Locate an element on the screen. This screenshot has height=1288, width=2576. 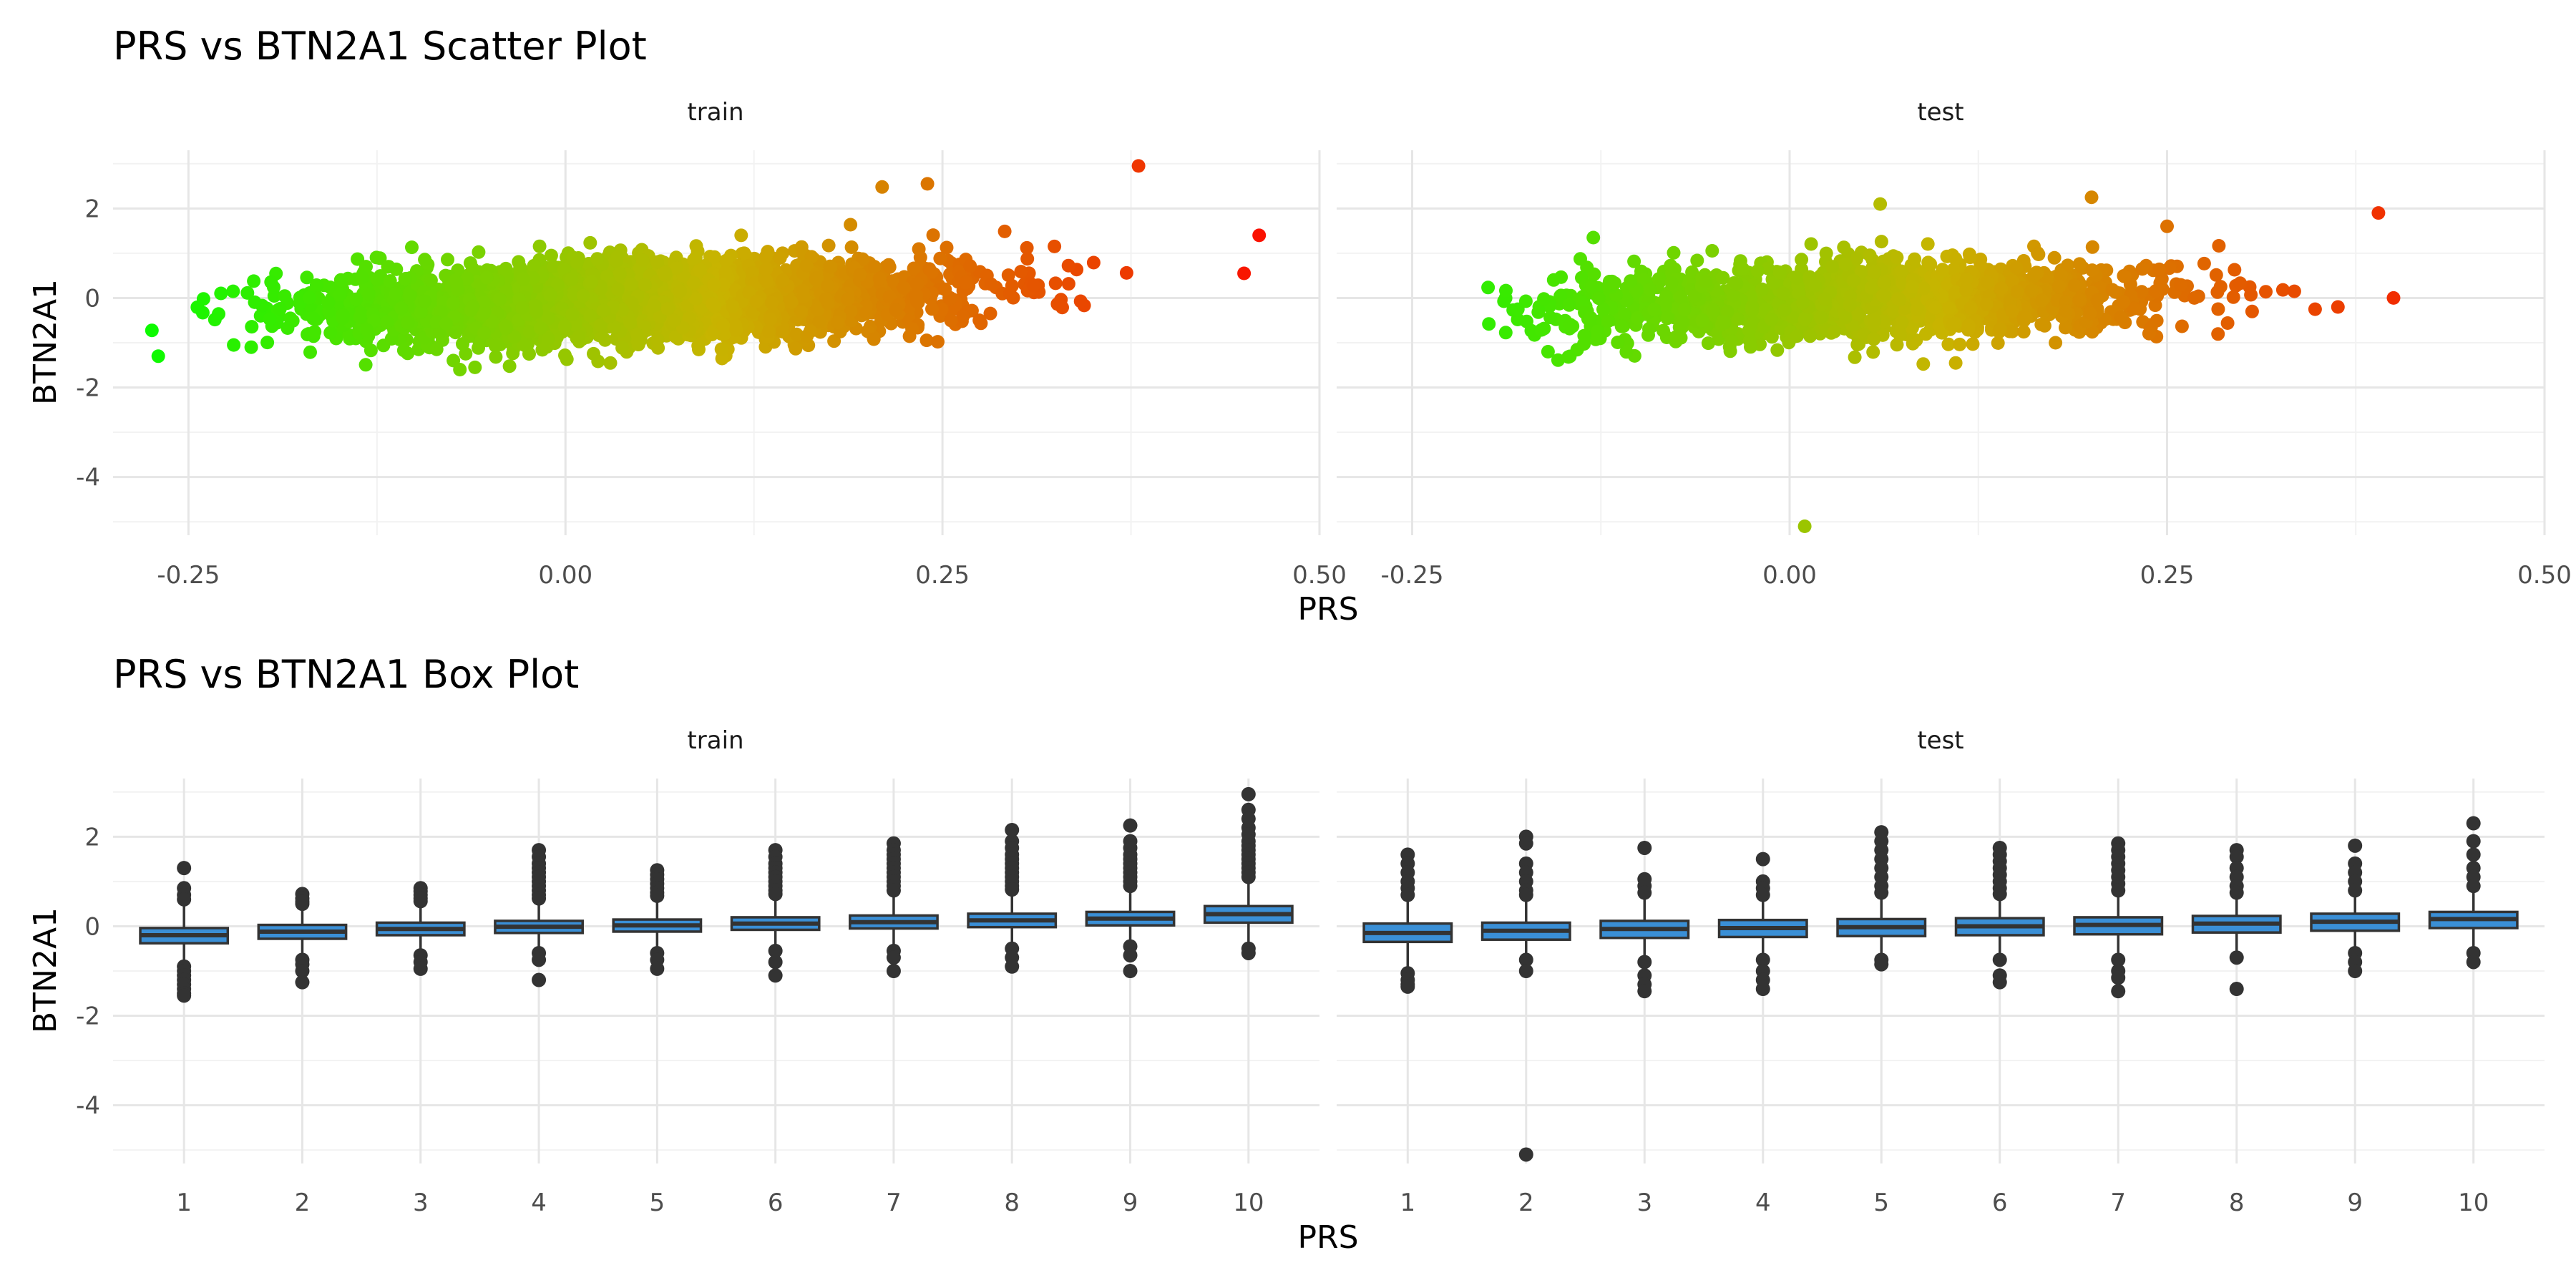
scatter-facet-label-train: train is located at coordinates (715, 112).